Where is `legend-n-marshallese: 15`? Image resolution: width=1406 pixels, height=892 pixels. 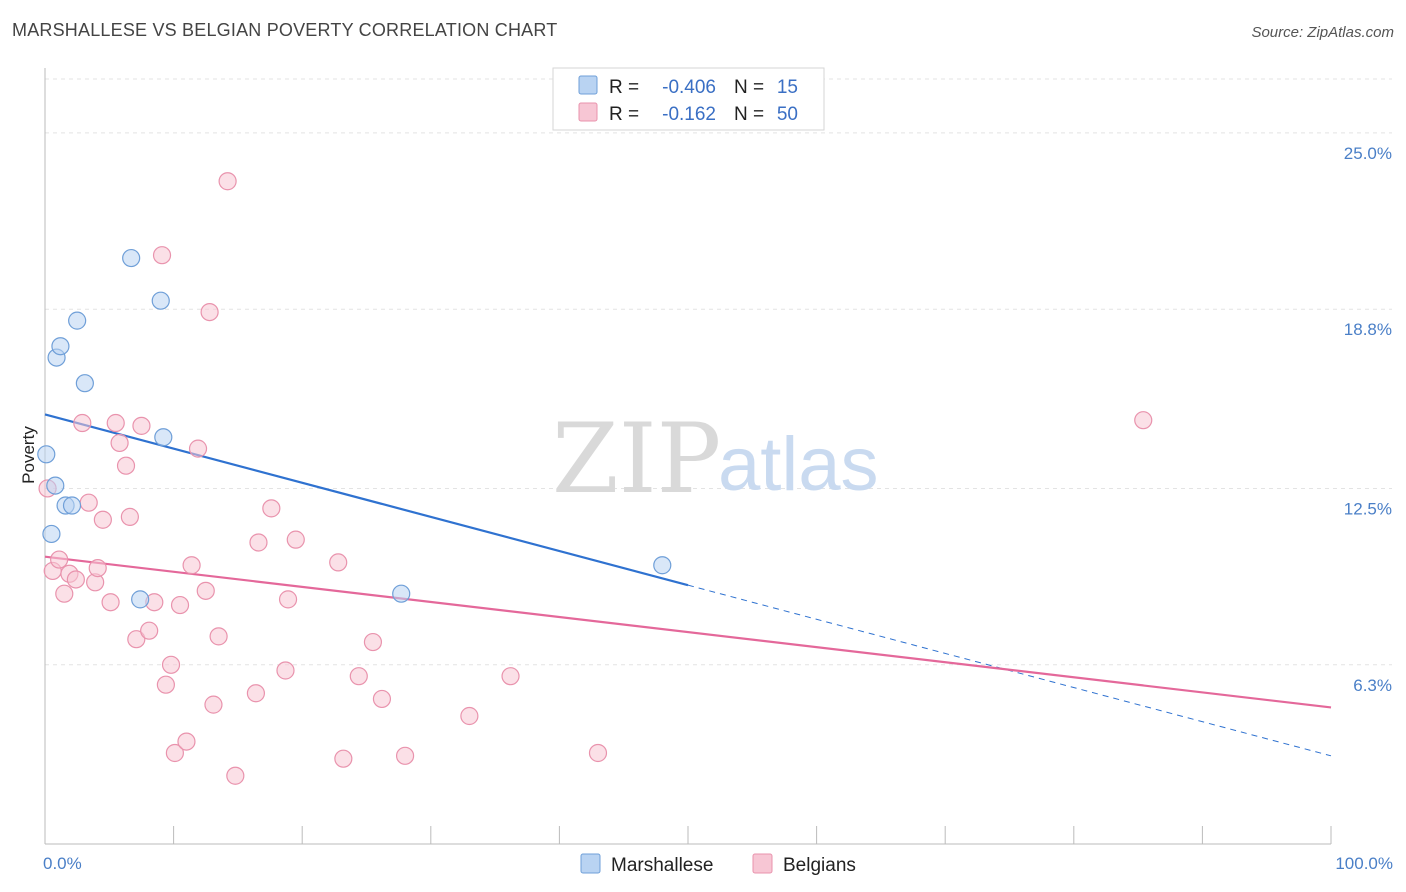
legend-n-marshallese: 15 is located at coordinates (787, 87).